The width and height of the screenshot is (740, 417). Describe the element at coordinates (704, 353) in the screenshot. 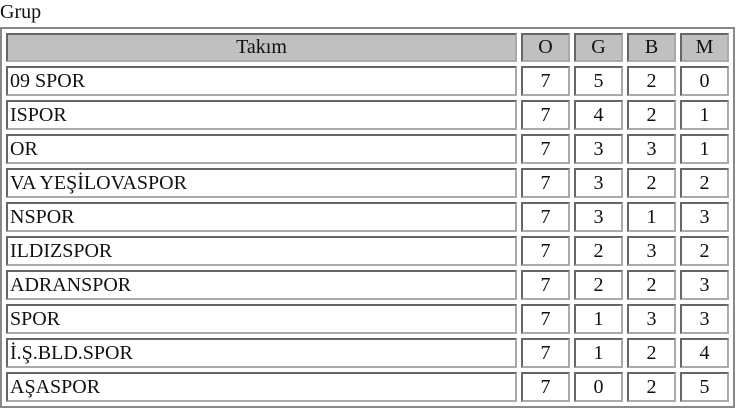

I see `lost-cell: 4` at that location.